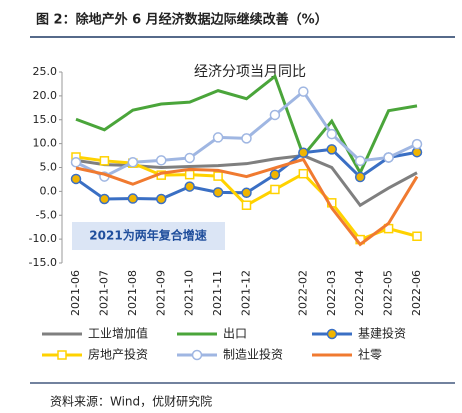 This screenshot has width=462, height=413. I want to click on x-tick-label: 2022-05, so click(388, 293).